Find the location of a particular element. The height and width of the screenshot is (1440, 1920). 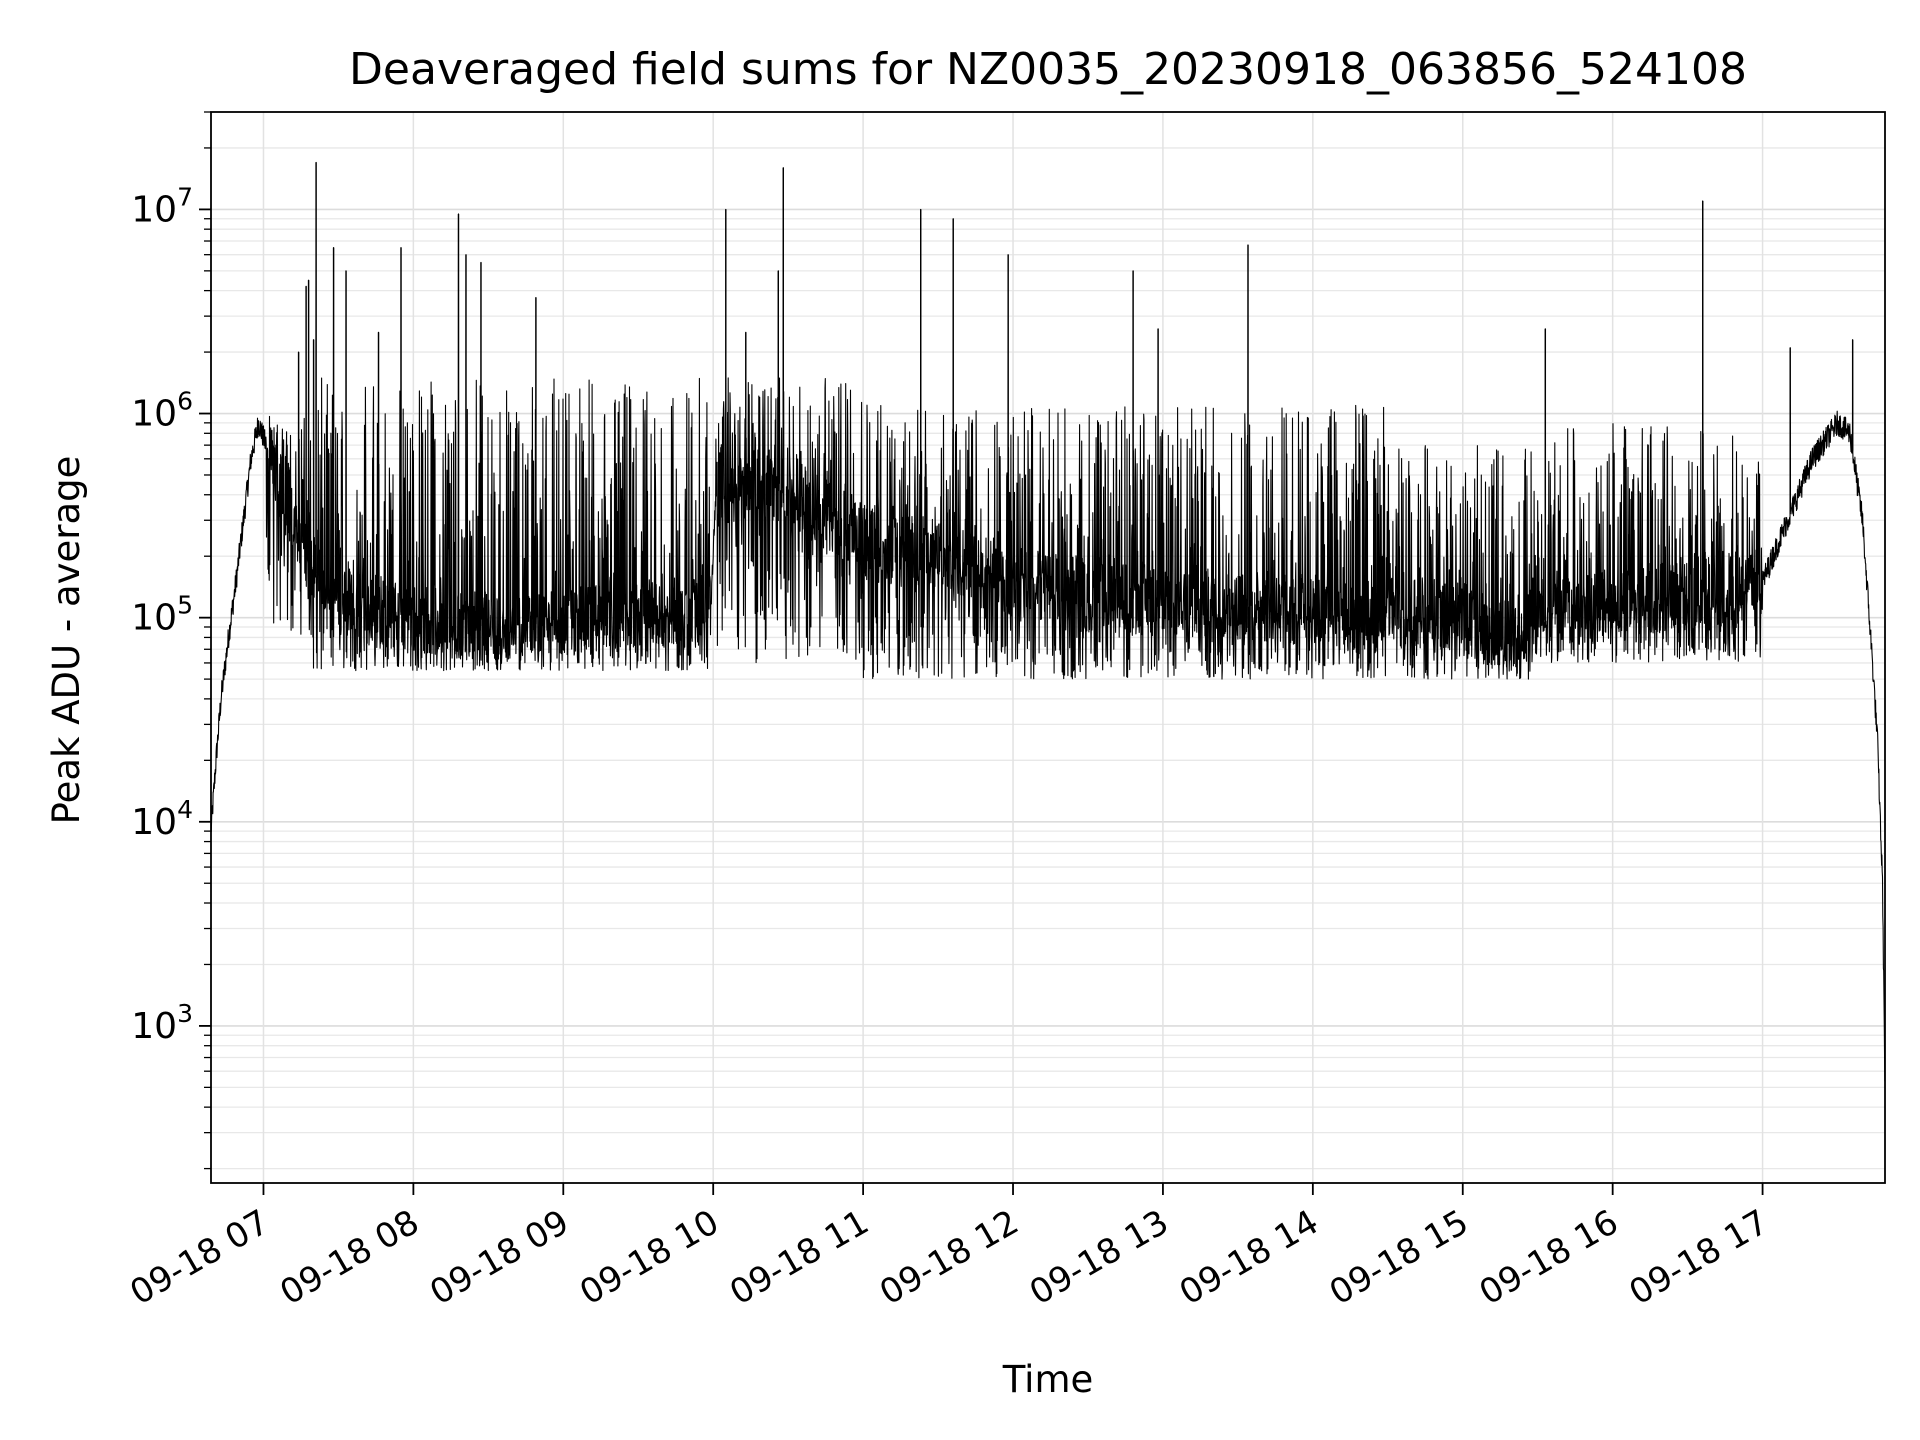

y-tick-label: 10⁴ is located at coordinates (162, 819).